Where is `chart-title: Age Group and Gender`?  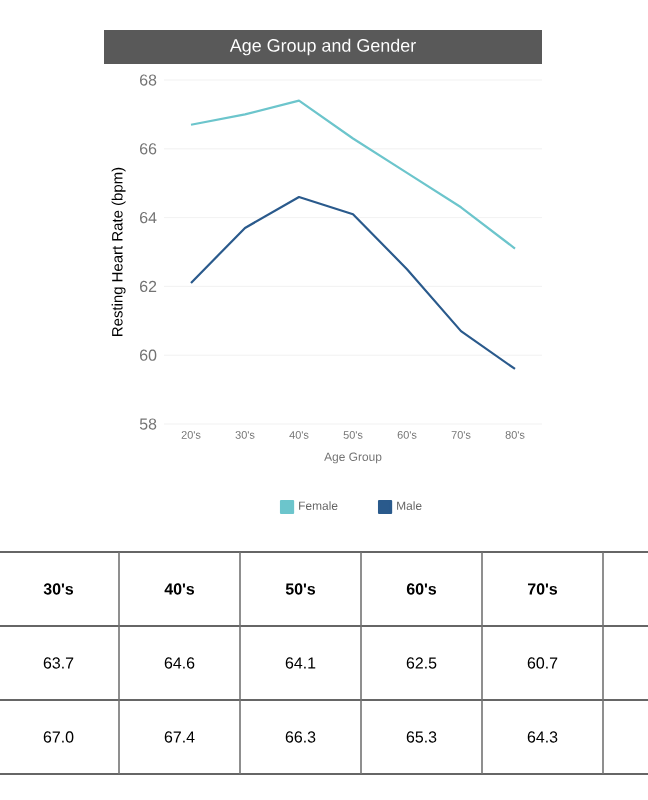 chart-title: Age Group and Gender is located at coordinates (322, 47).